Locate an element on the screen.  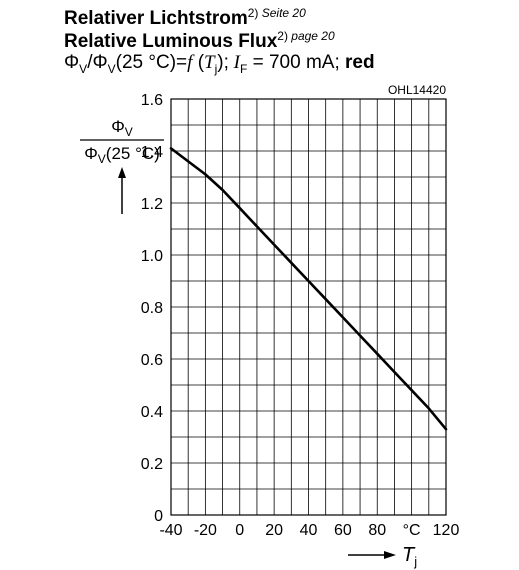
y-tick-label: 0.6 is located at coordinates (152, 360).